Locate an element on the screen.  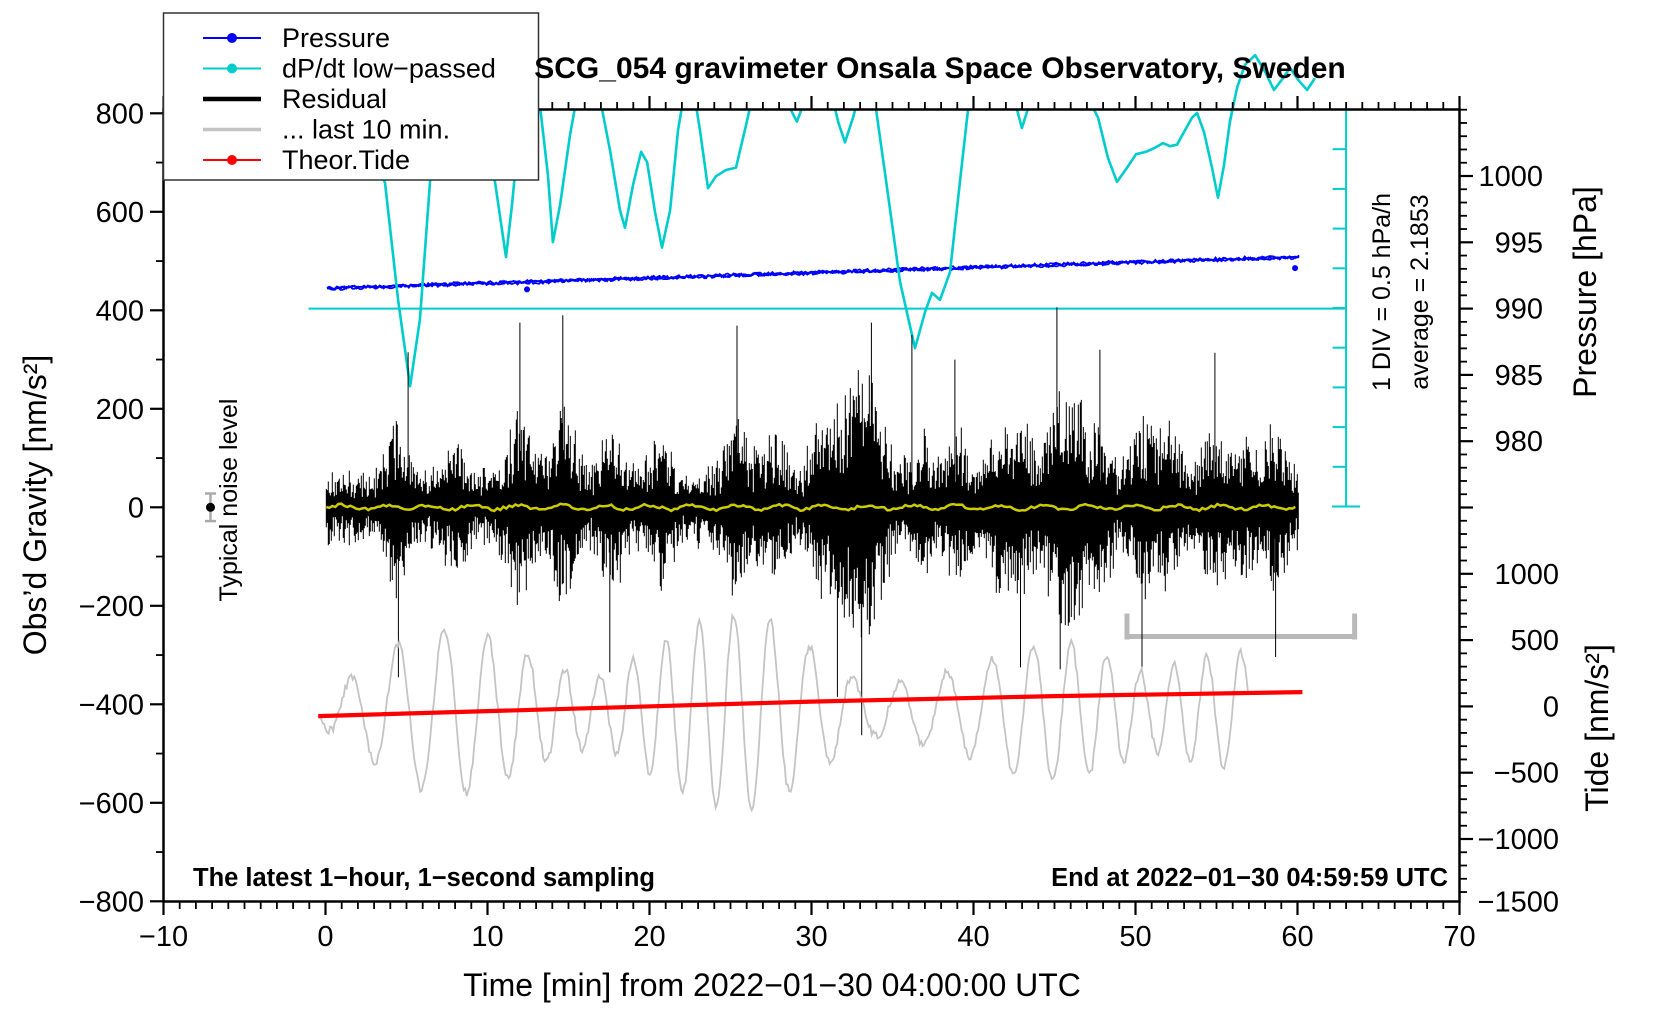
average-note: average = 2.1853 is located at coordinates (1420, 291).